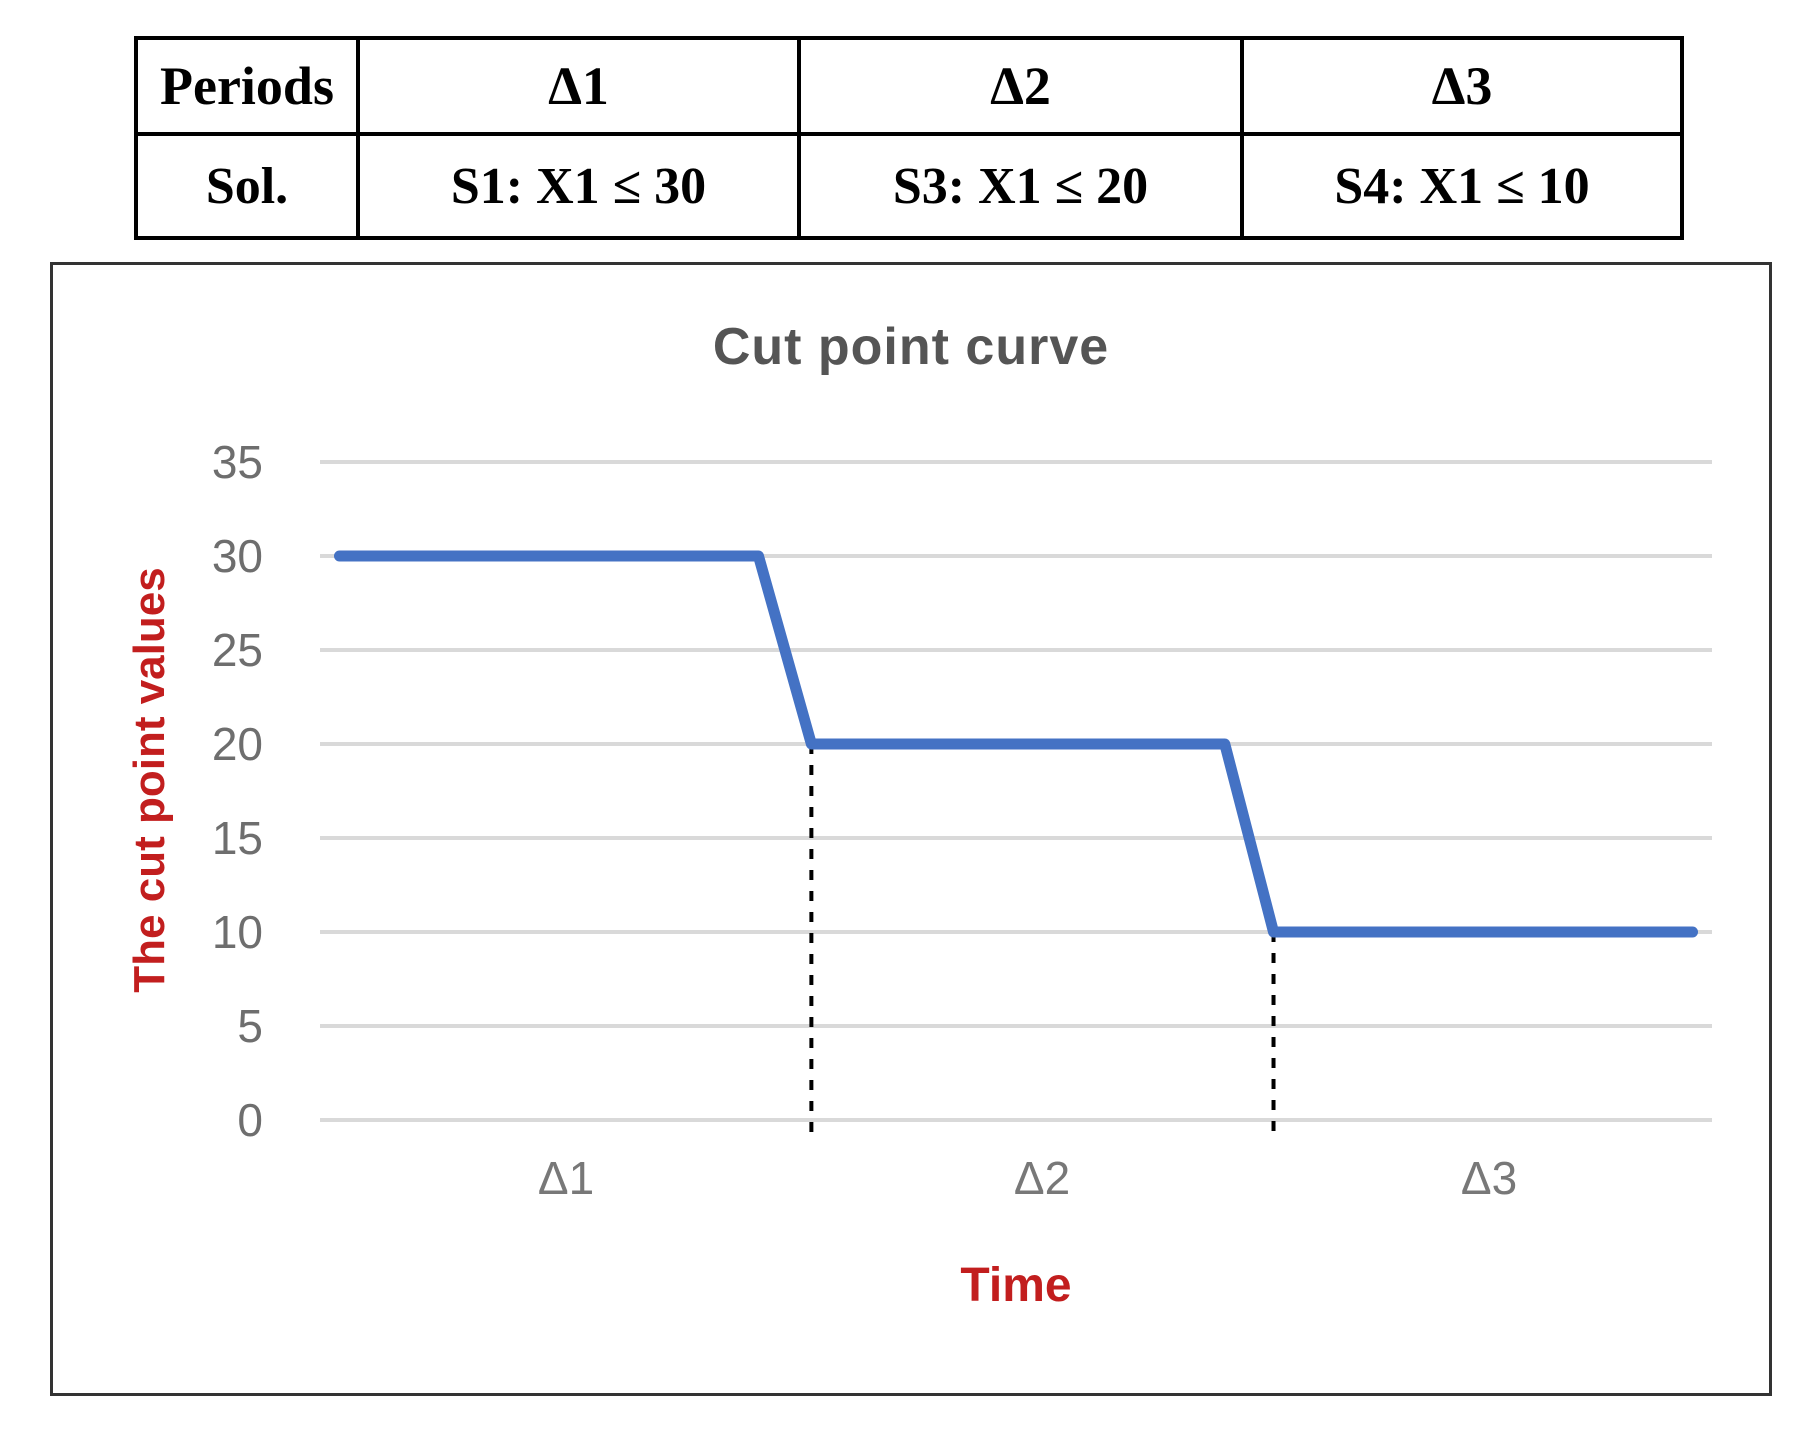 The height and width of the screenshot is (1435, 1805). What do you see at coordinates (578, 86) in the screenshot?
I see `table-header-delta1: Δ1` at bounding box center [578, 86].